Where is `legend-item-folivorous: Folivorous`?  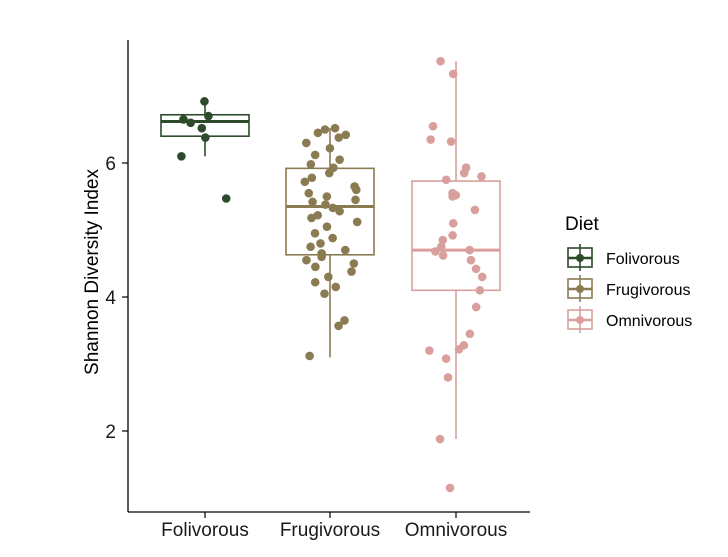
legend-item-folivorous: Folivorous is located at coordinates (623, 257).